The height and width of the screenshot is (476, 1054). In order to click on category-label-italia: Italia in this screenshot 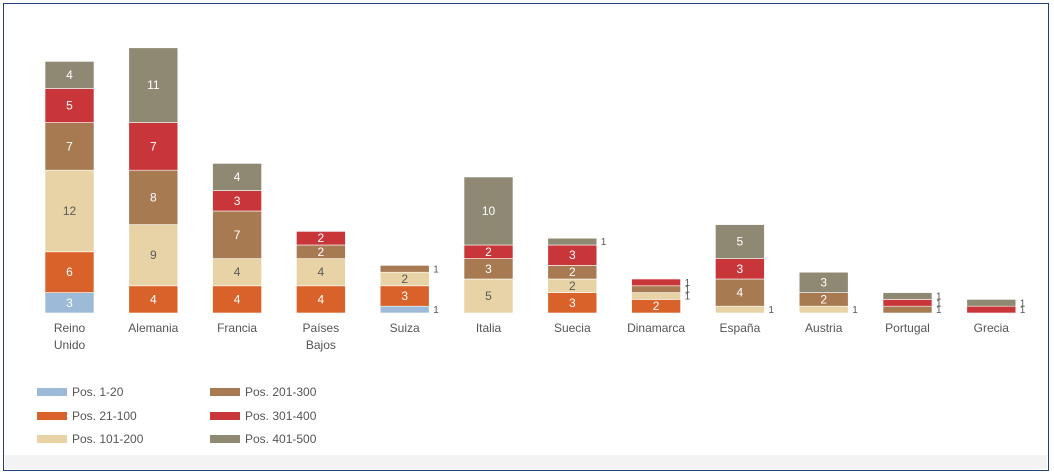, I will do `click(489, 328)`.